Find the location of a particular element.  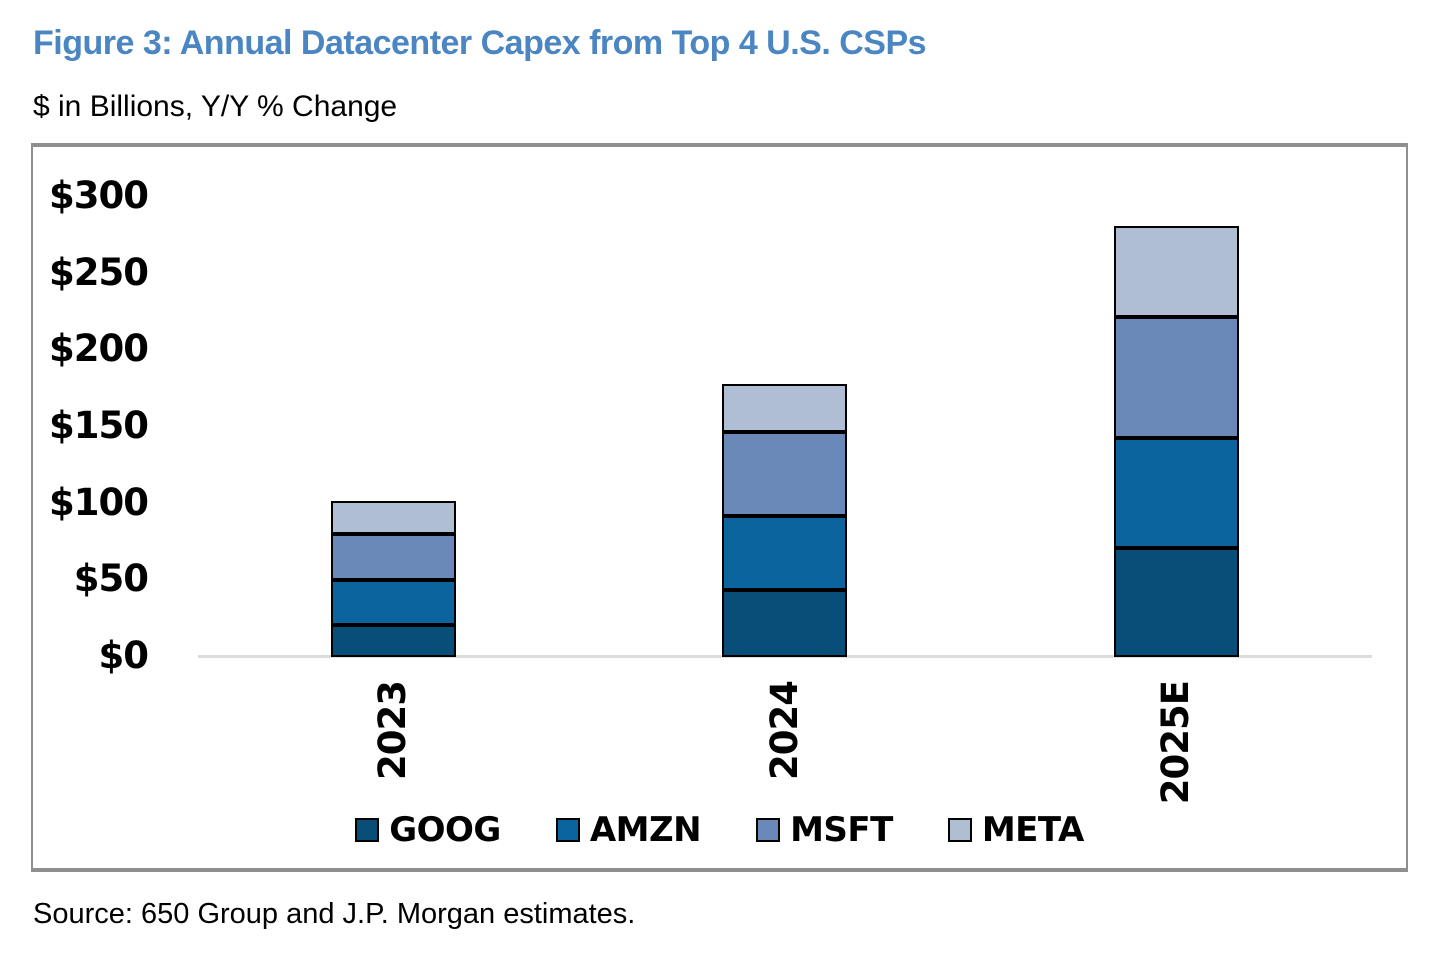

bar-segment-amzn-2024 is located at coordinates (784, 552).